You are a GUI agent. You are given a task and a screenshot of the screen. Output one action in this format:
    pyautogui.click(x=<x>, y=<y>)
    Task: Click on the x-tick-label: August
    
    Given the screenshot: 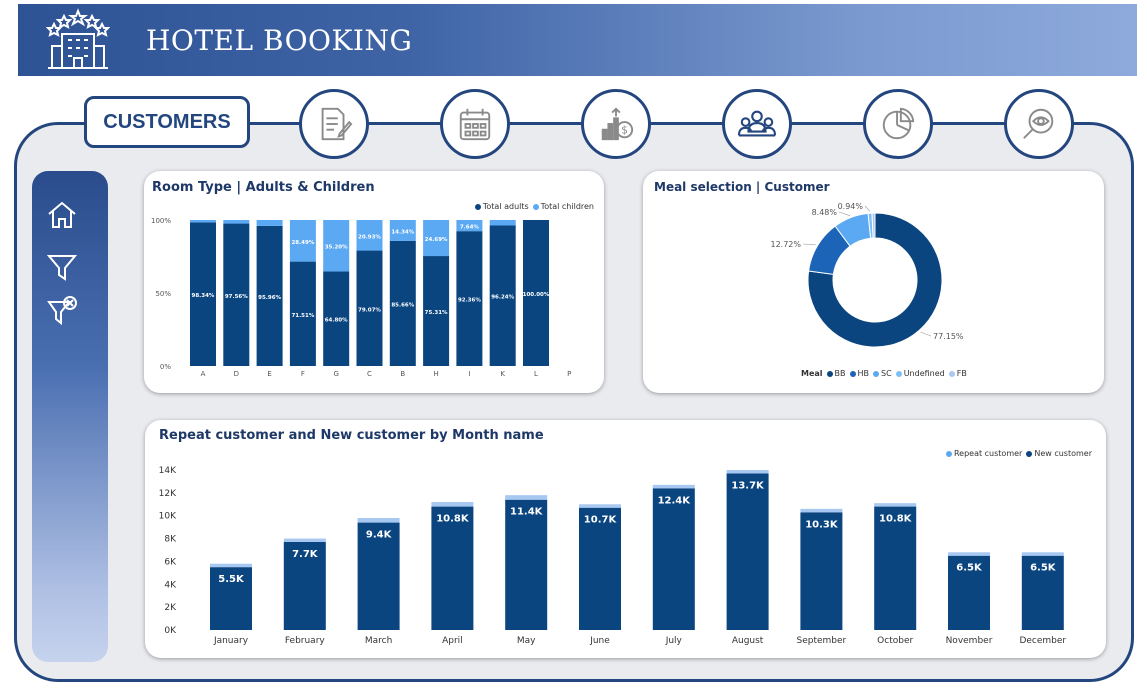 What is the action you would take?
    pyautogui.click(x=748, y=641)
    